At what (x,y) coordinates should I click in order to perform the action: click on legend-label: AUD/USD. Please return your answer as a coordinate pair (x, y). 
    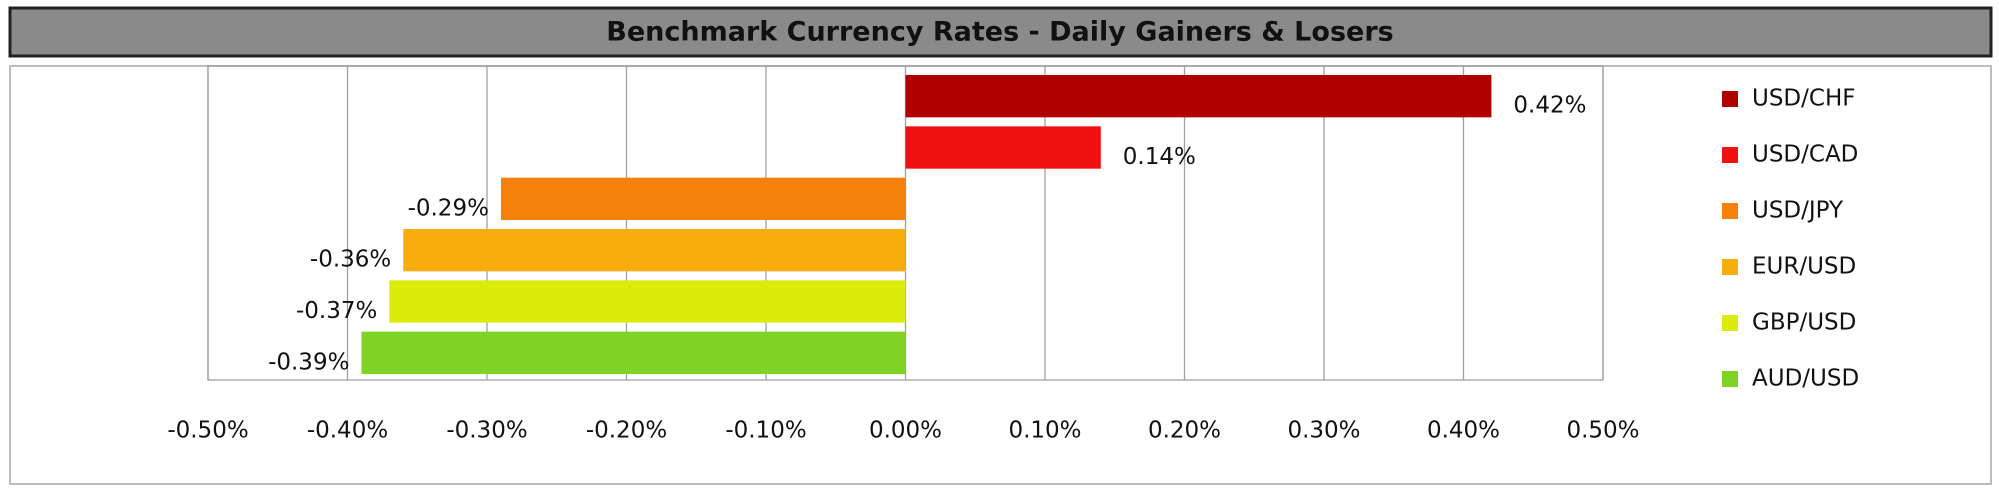
    Looking at the image, I should click on (1805, 379).